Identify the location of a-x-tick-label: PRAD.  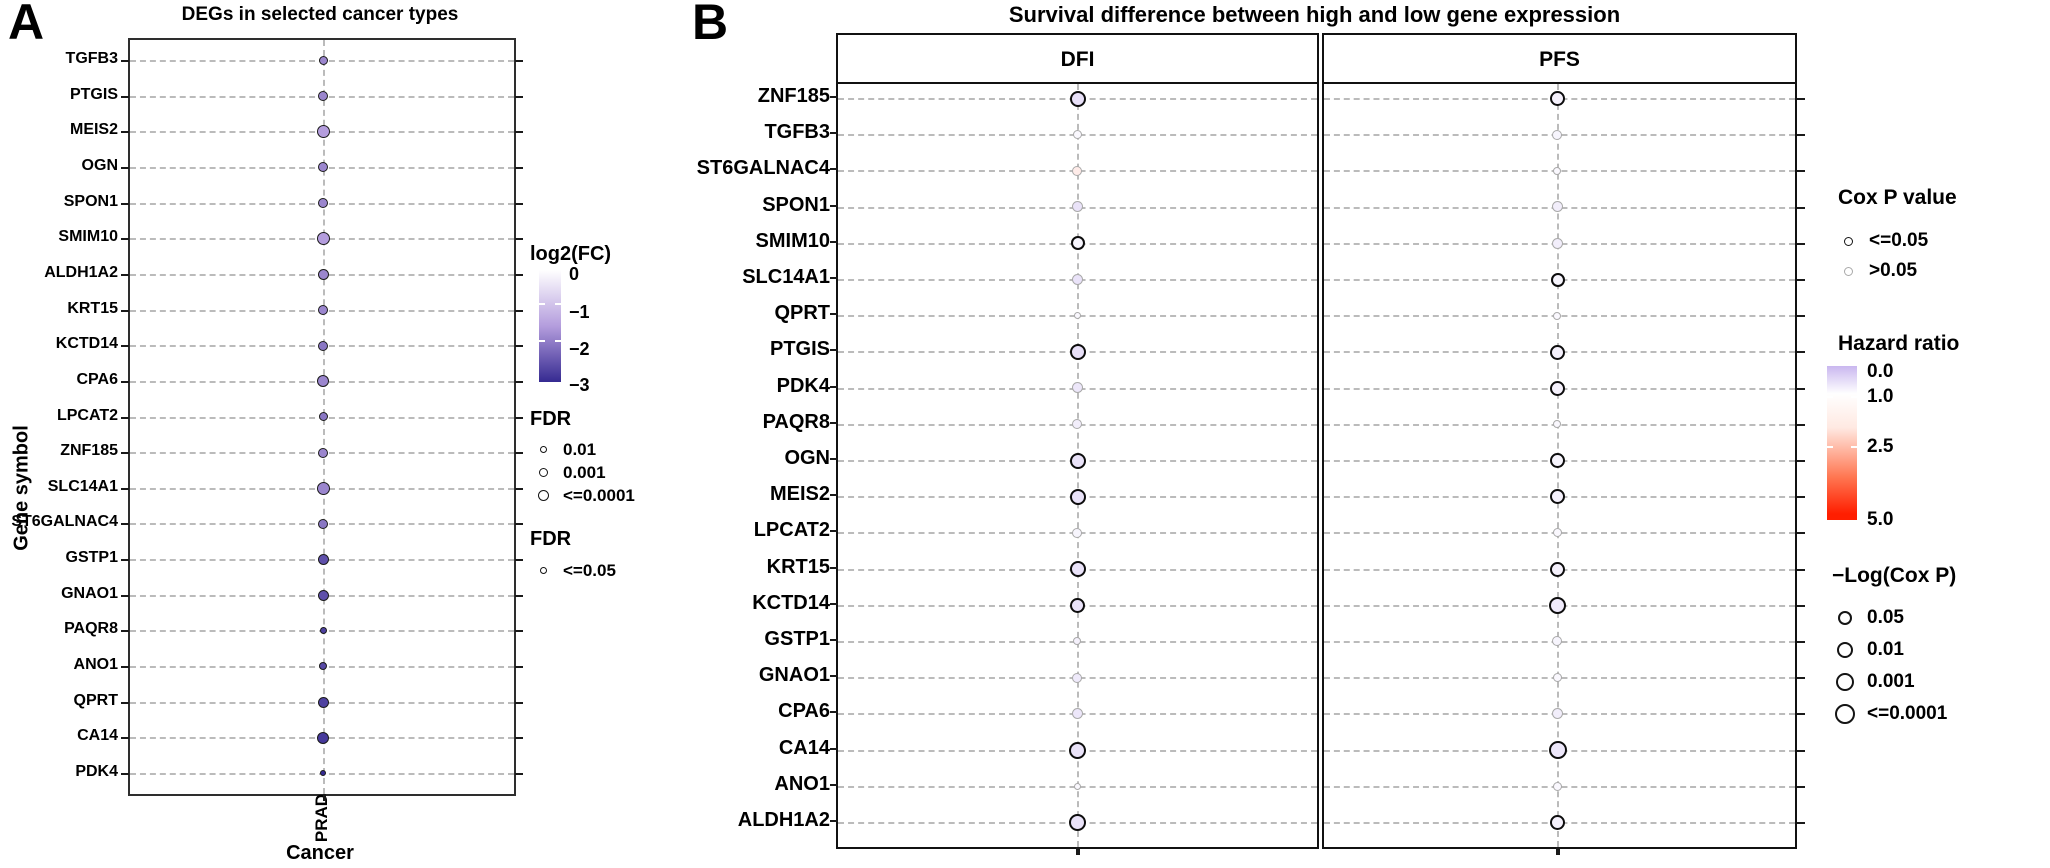
(321, 818).